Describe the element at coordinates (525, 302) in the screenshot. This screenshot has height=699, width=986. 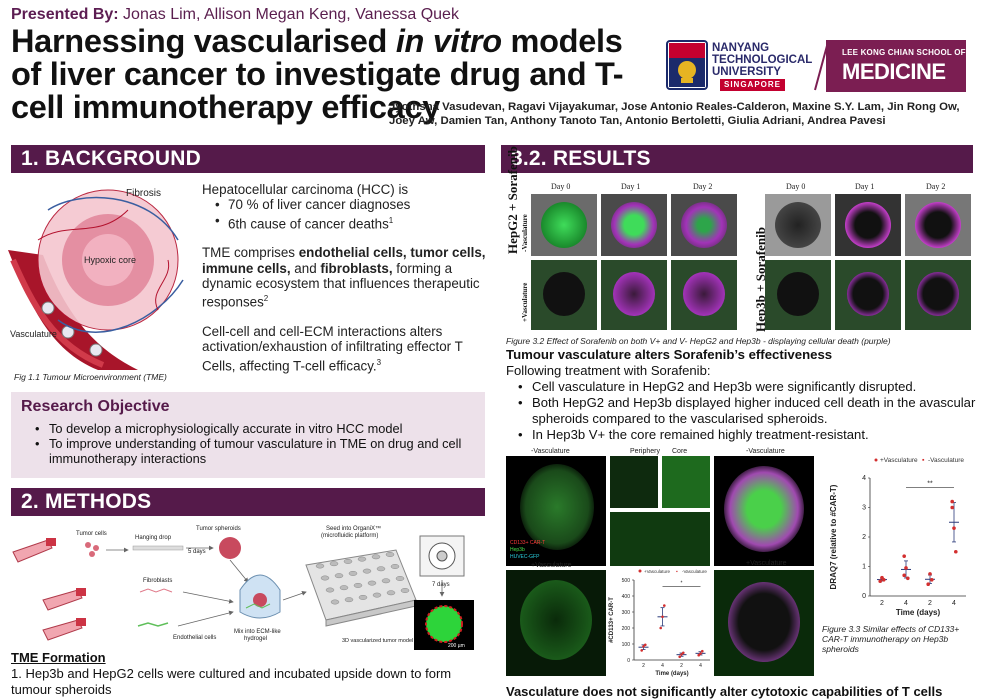
I see `hepg2-plus-label: +Vasculature` at that location.